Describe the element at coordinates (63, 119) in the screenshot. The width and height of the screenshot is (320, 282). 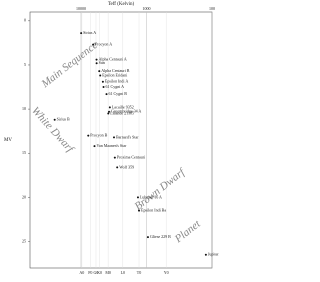
I see `star-label: Sirius B` at that location.